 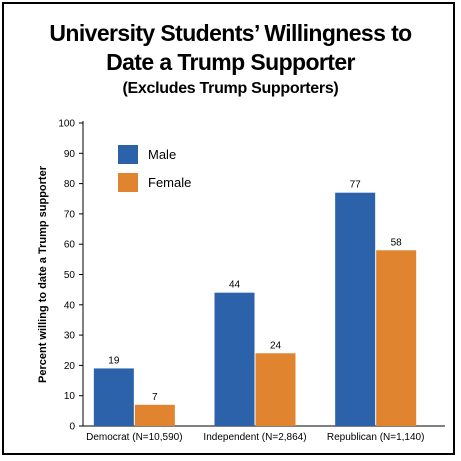 I want to click on data-label-male-1: 44, so click(x=235, y=285).